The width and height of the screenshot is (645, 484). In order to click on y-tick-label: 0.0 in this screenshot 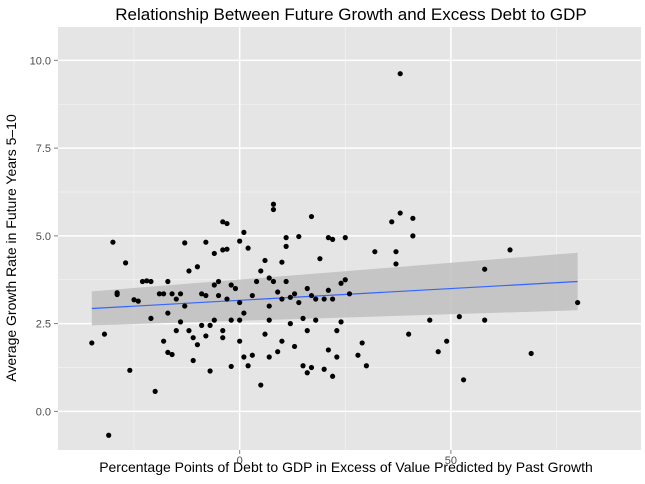, I will do `click(43, 412)`.